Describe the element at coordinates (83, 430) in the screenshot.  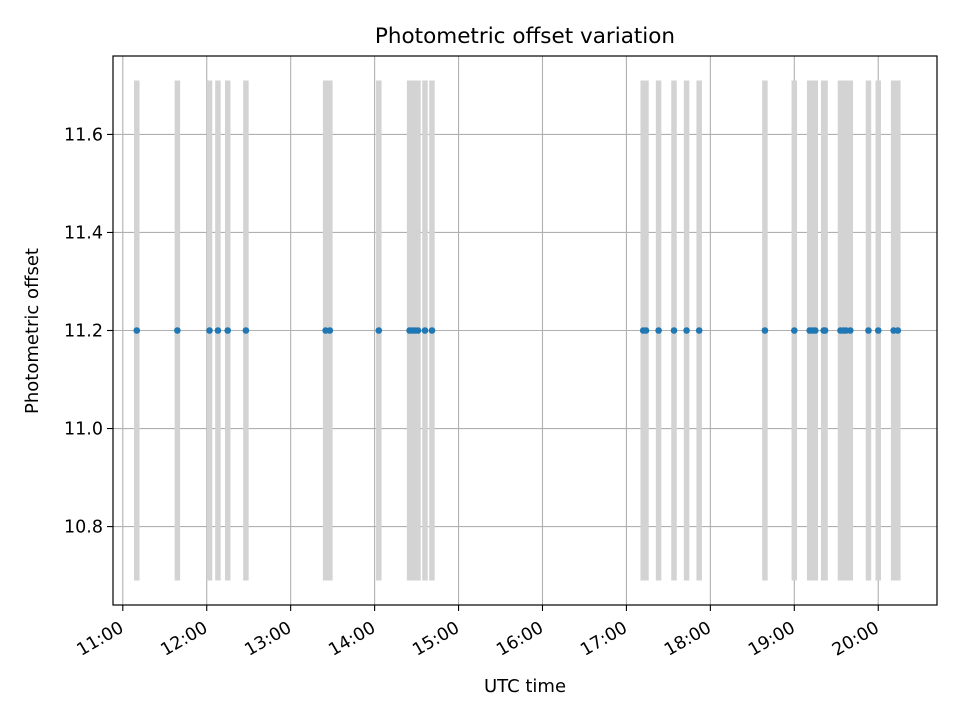
I see `y-tick-label: 11.0` at that location.